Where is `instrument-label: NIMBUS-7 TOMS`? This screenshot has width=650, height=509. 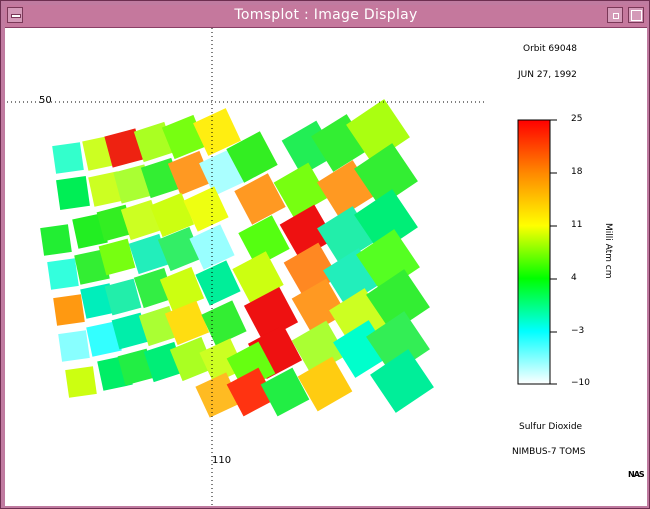
instrument-label: NIMBUS-7 TOMS is located at coordinates (549, 452).